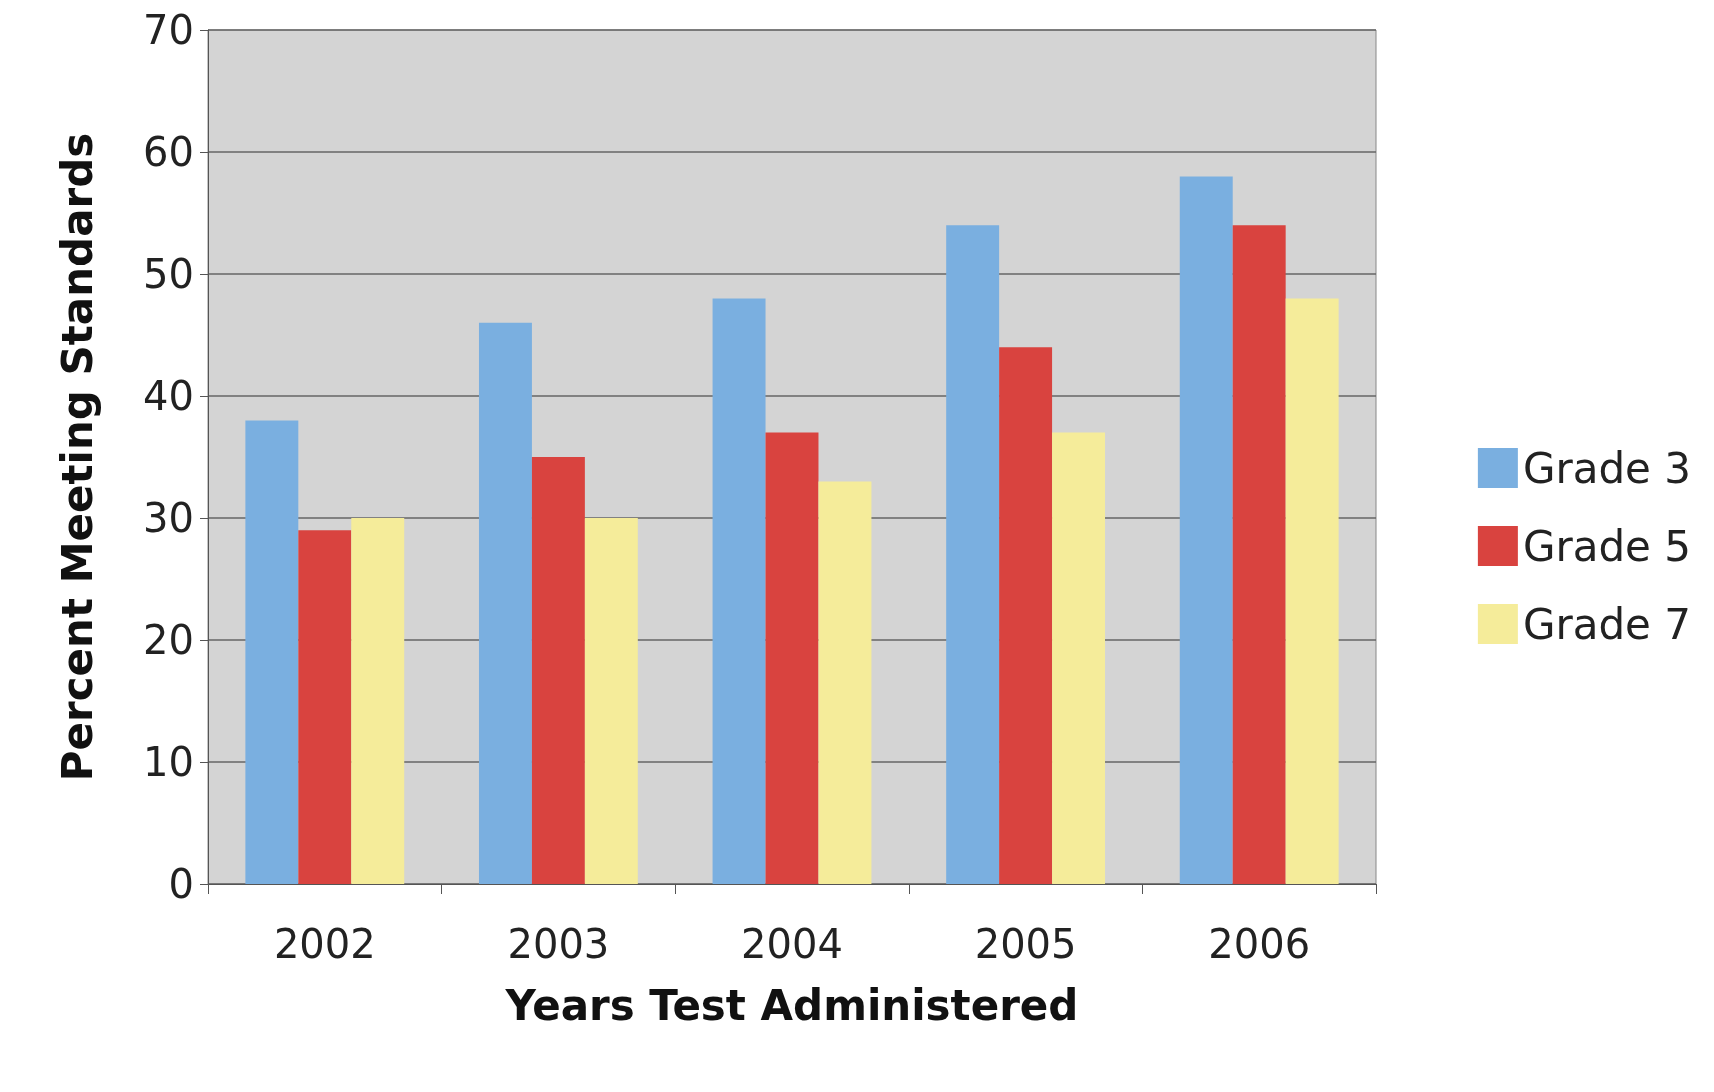  I want to click on y-axis-title: Percent Meeting Standards, so click(77, 457).